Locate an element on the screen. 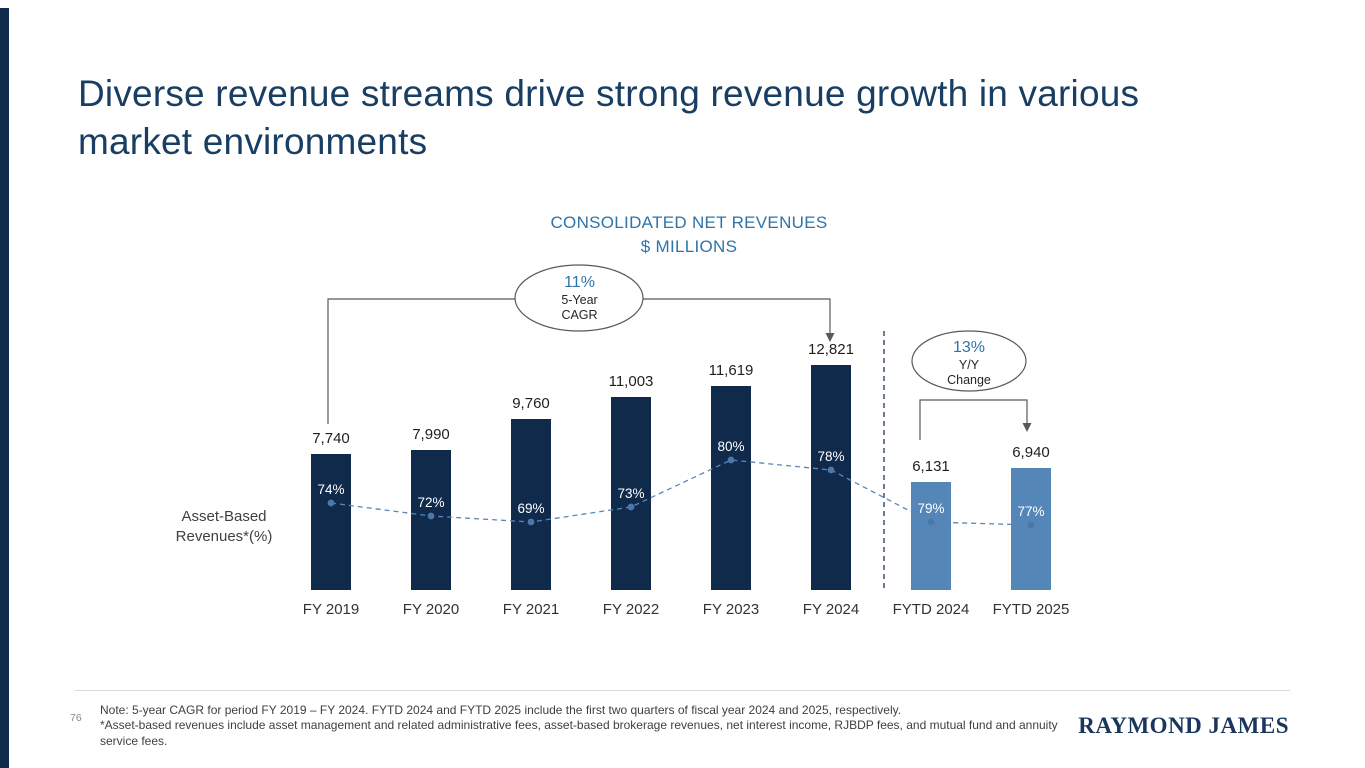  x-axis-label: FY 2022 is located at coordinates (631, 609).